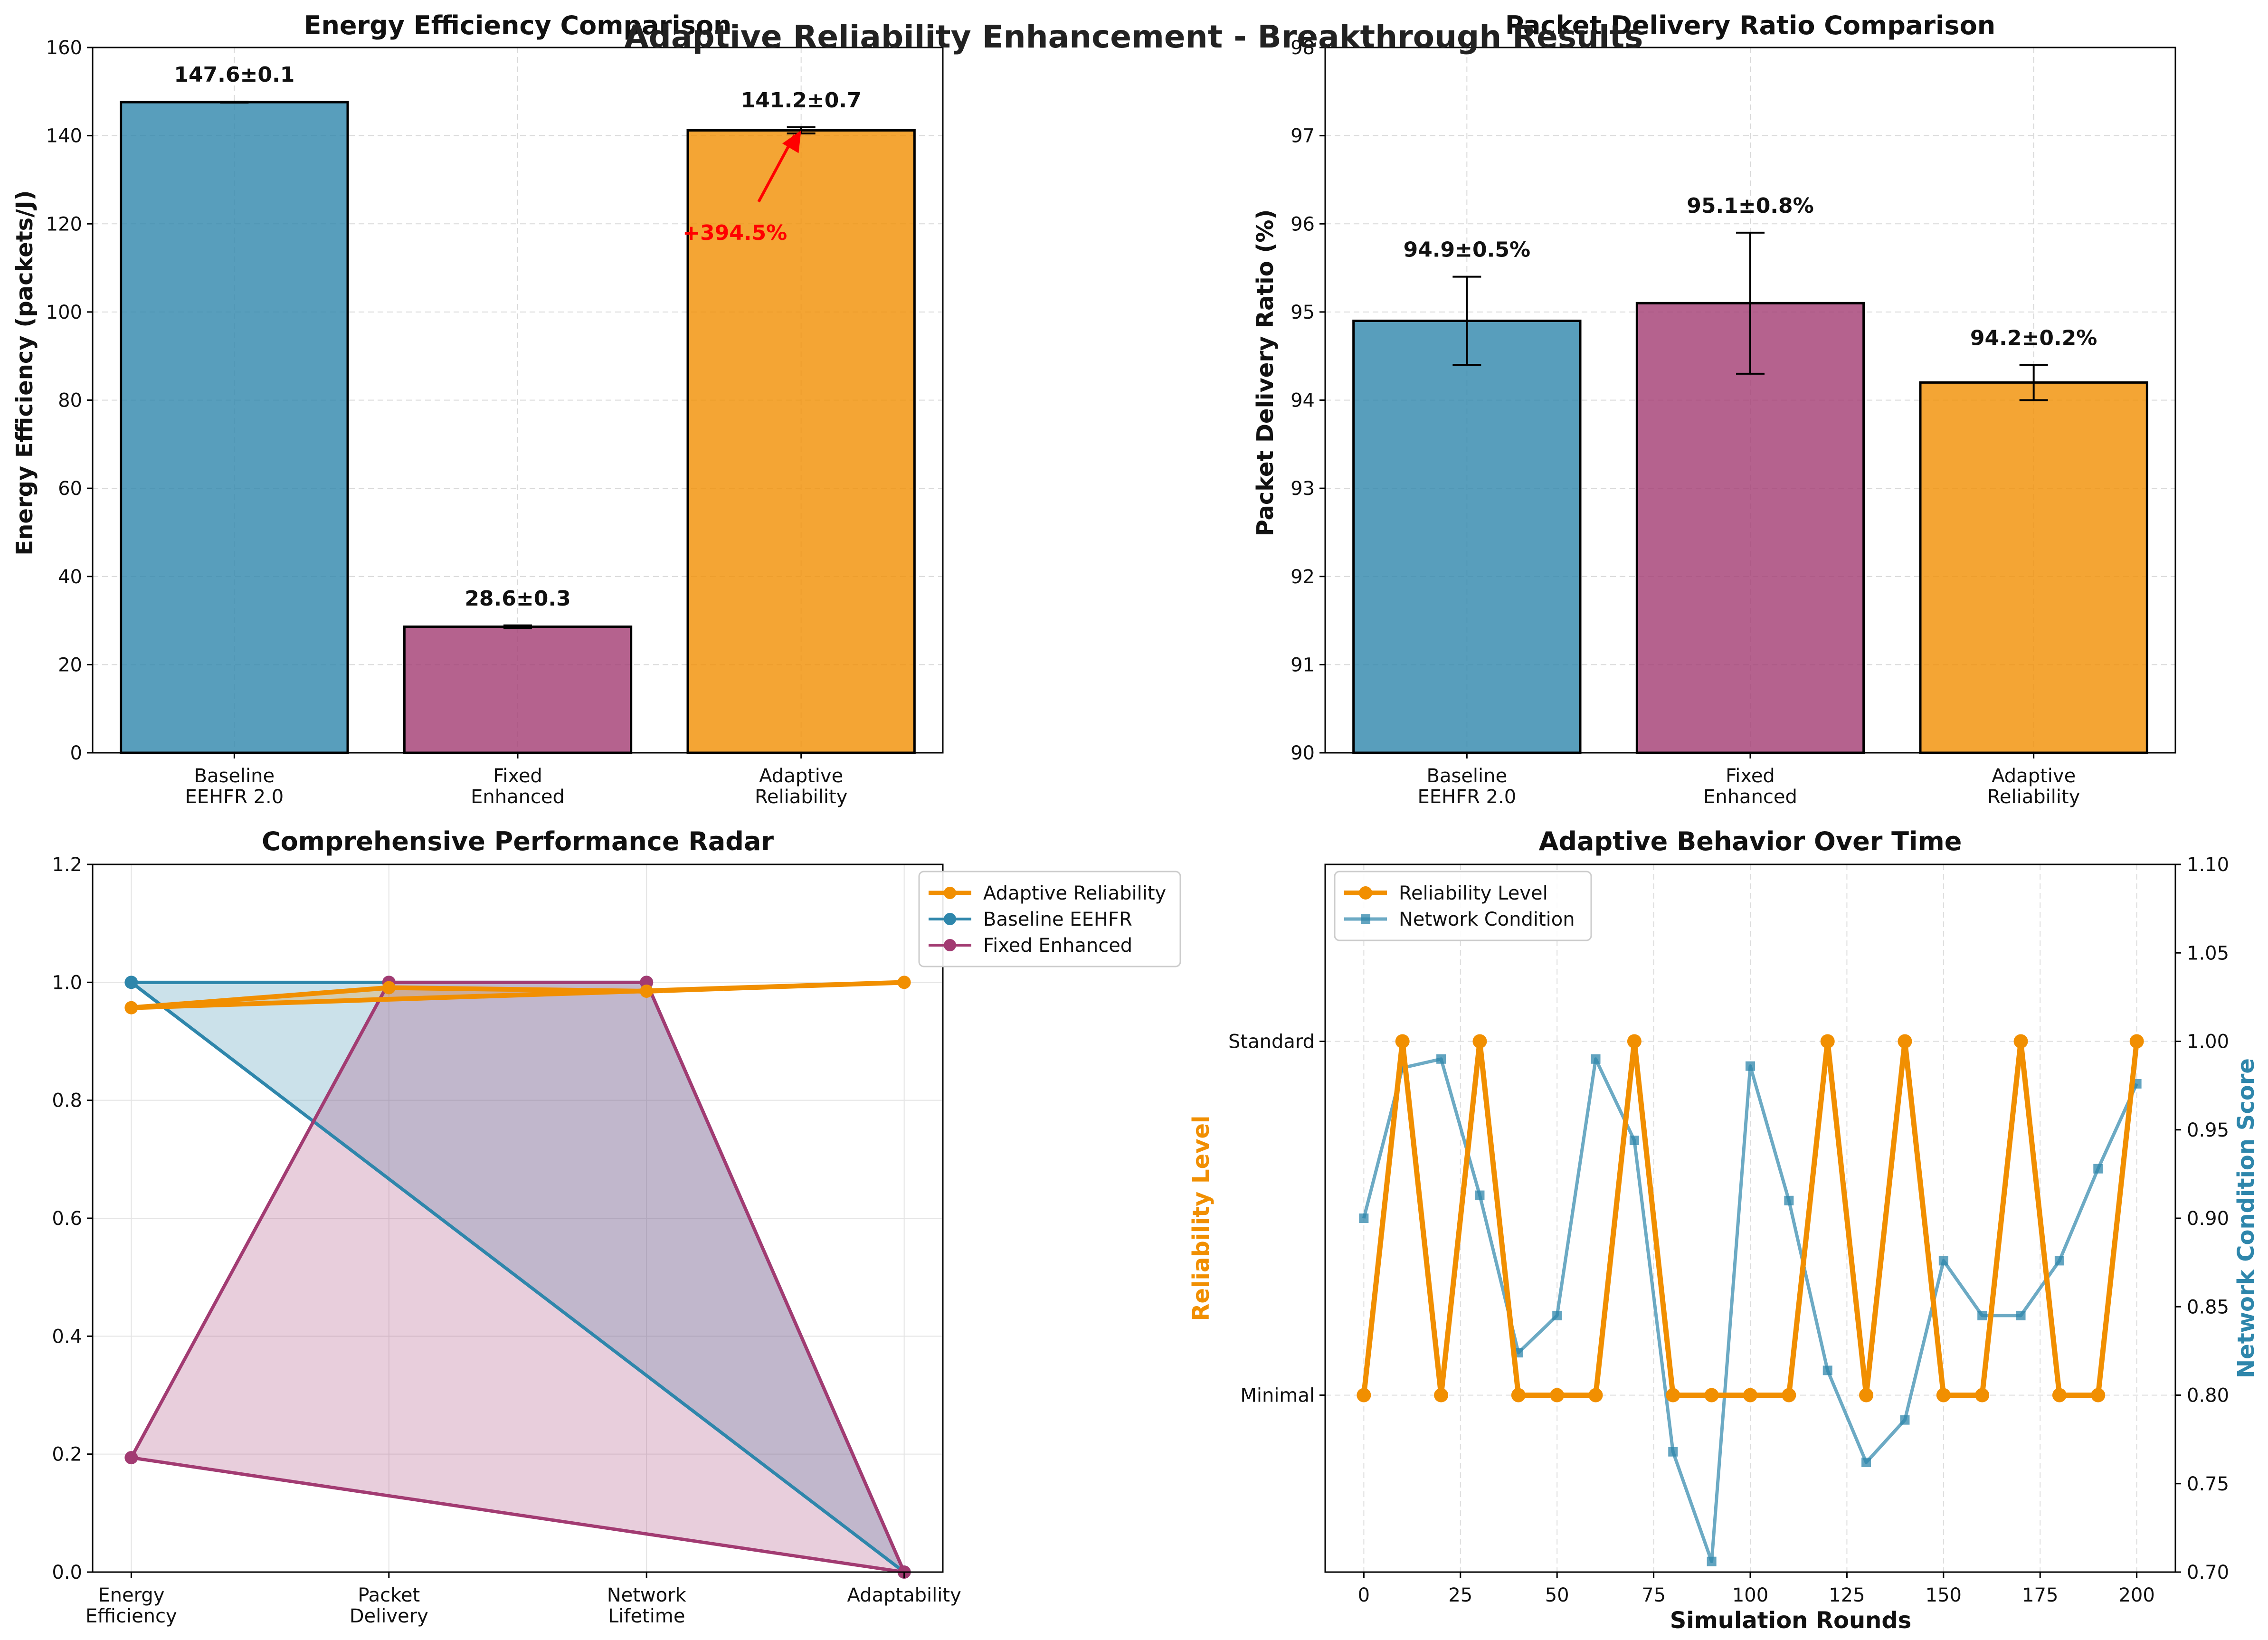  Describe the element at coordinates (70, 489) in the screenshot. I see `energy-y-tick-label: 60` at that location.